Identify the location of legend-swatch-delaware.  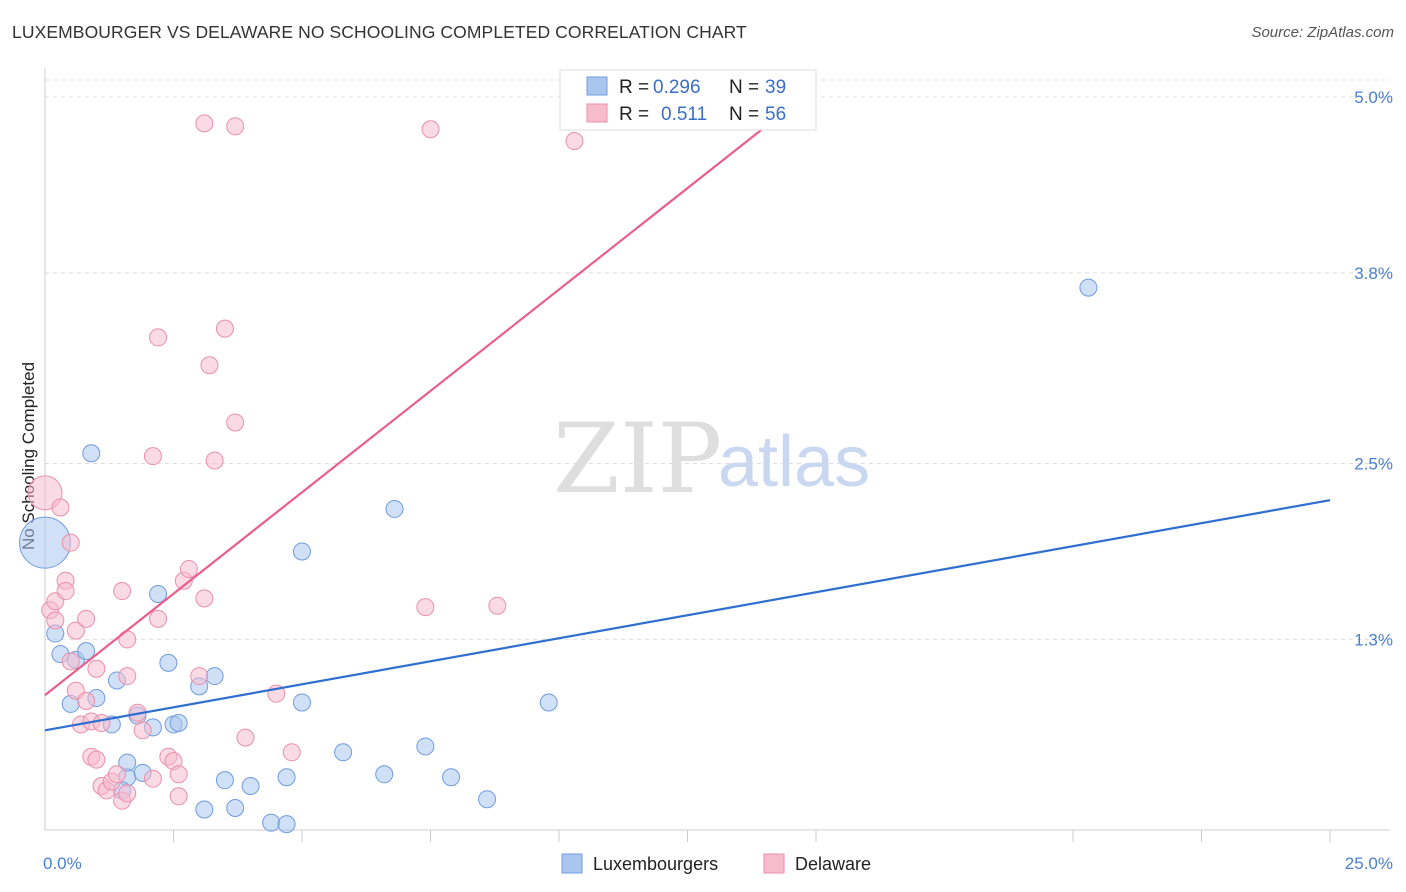
(597, 113).